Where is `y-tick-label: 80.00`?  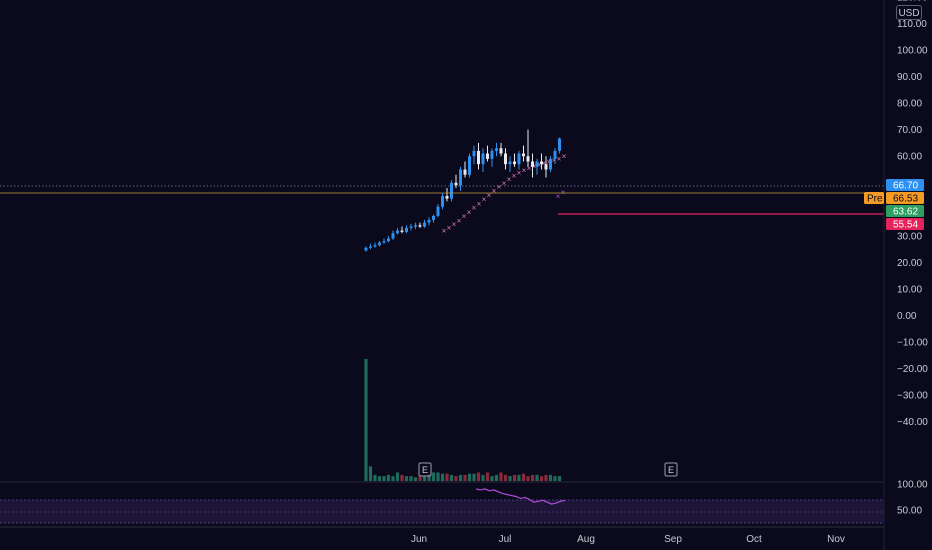 y-tick-label: 80.00 is located at coordinates (909, 104).